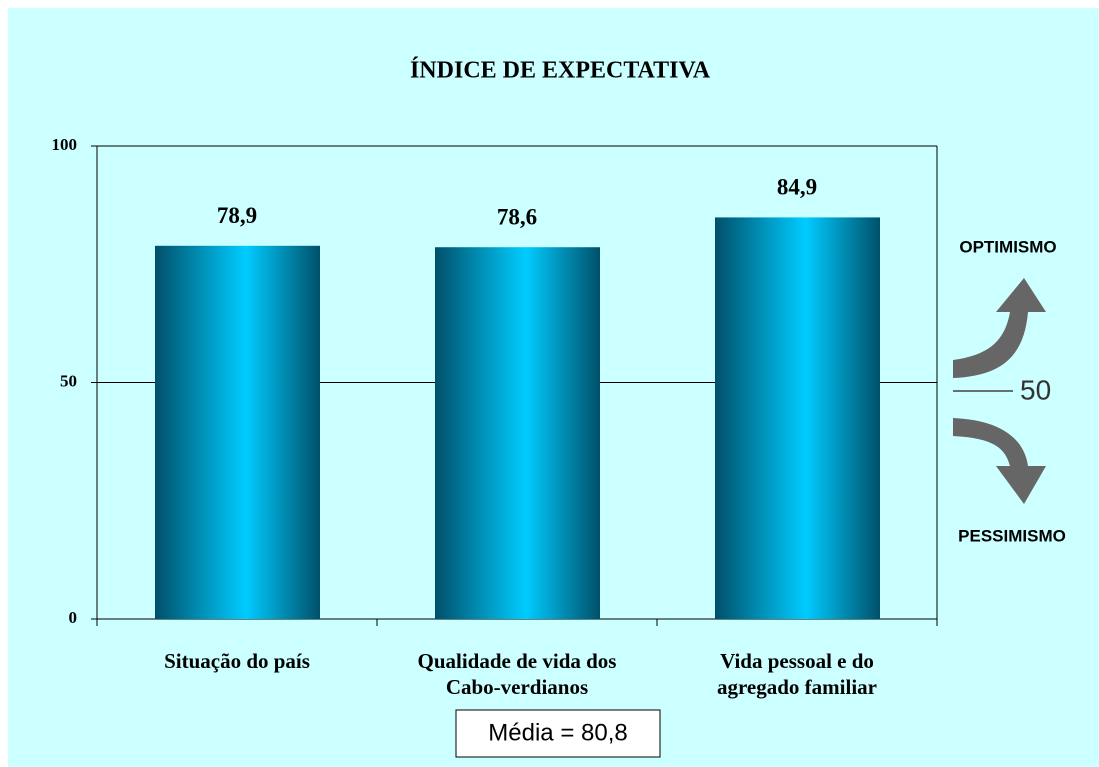 This screenshot has width=1099, height=767. What do you see at coordinates (73, 617) in the screenshot?
I see `y-tick-label: 0` at bounding box center [73, 617].